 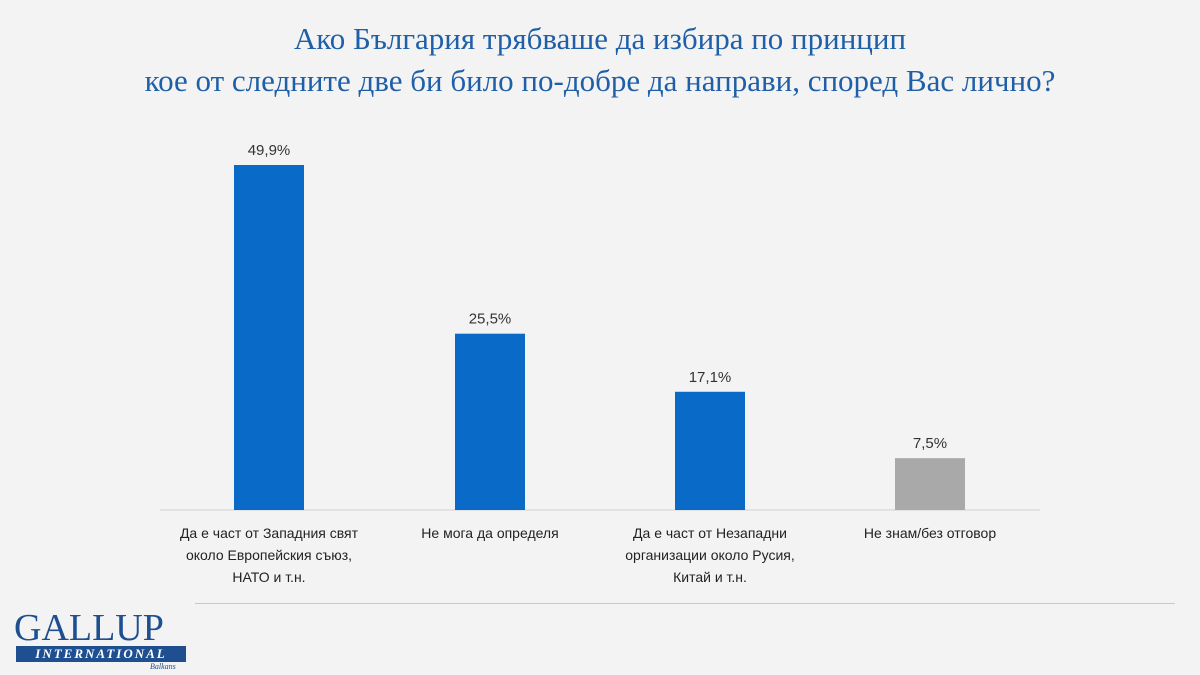 I want to click on category-label-2-line-1: Не мога да определя, so click(x=490, y=533).